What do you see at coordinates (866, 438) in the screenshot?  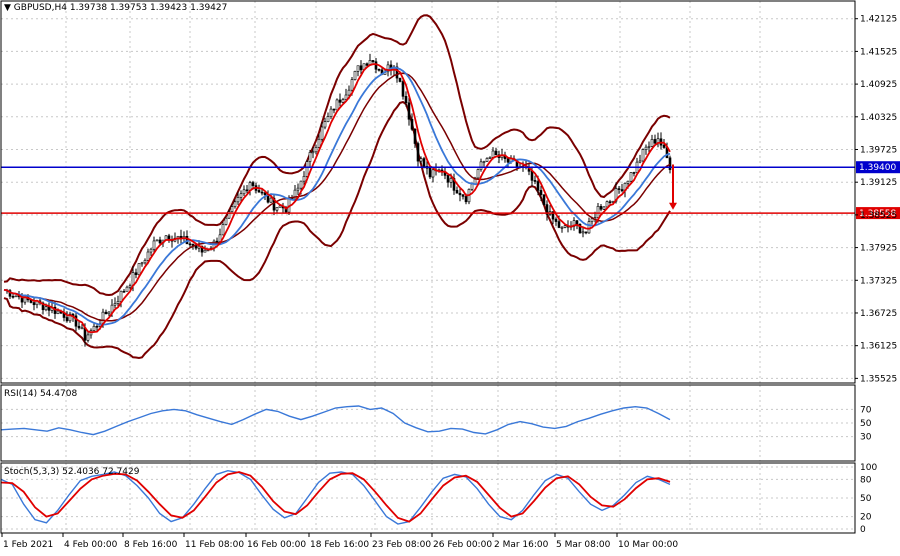 I see `rsi-level-label: 30` at bounding box center [866, 438].